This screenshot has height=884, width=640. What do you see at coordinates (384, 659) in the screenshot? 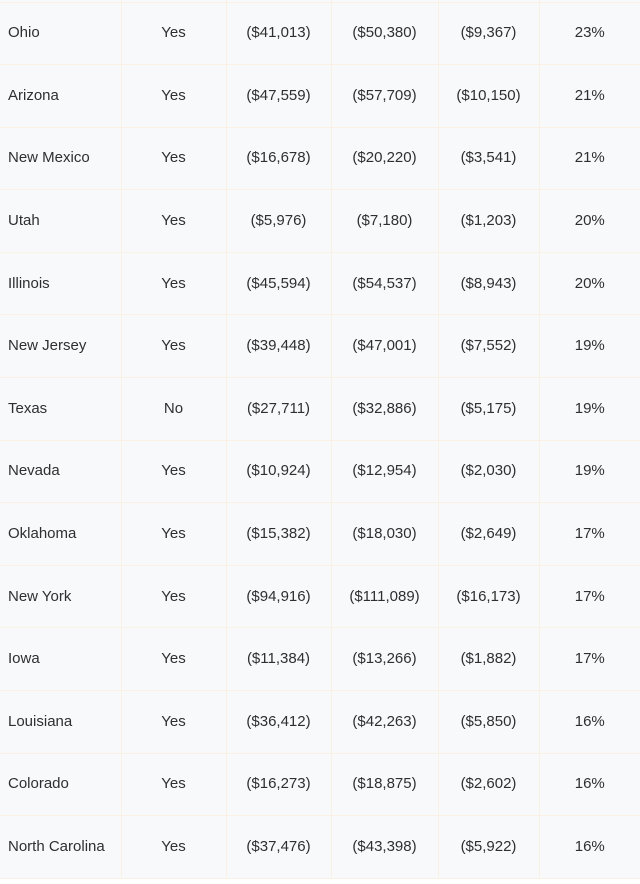
I see `cell-amount-2: ($13,266)` at bounding box center [384, 659].